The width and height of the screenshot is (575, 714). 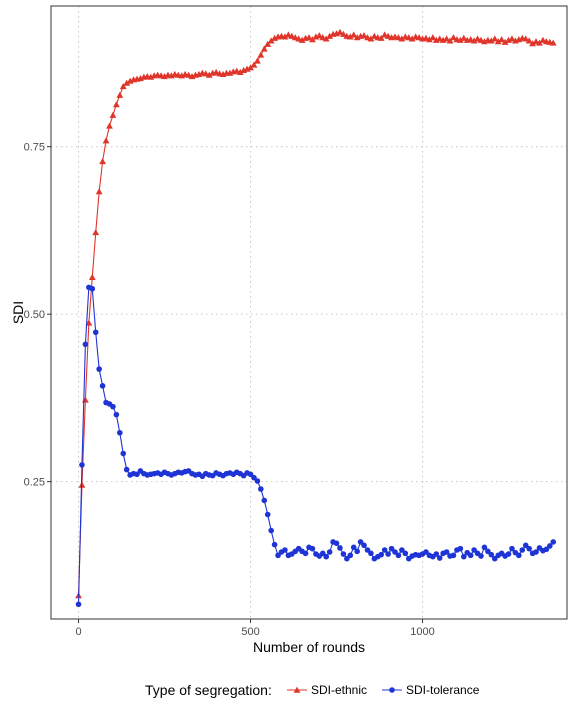 What do you see at coordinates (309, 647) in the screenshot?
I see `x-axis-title: Number of rounds` at bounding box center [309, 647].